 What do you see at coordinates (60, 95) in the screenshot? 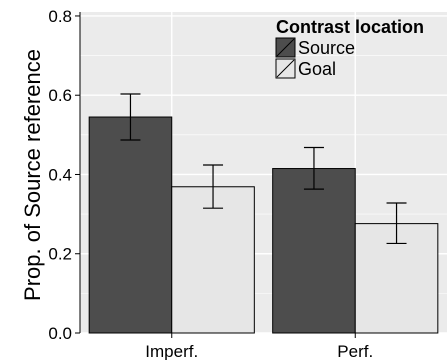
I see `y-tick-label: 0.6` at bounding box center [60, 95].